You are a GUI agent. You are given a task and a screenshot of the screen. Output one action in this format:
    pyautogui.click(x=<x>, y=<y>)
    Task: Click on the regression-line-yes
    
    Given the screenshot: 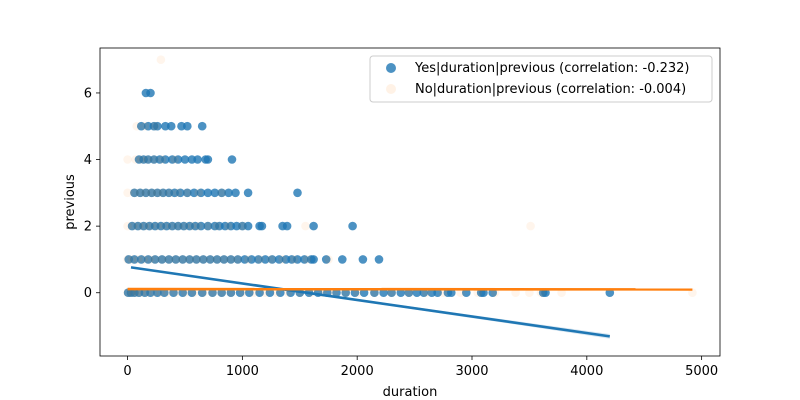 What is the action you would take?
    pyautogui.click(x=370, y=302)
    